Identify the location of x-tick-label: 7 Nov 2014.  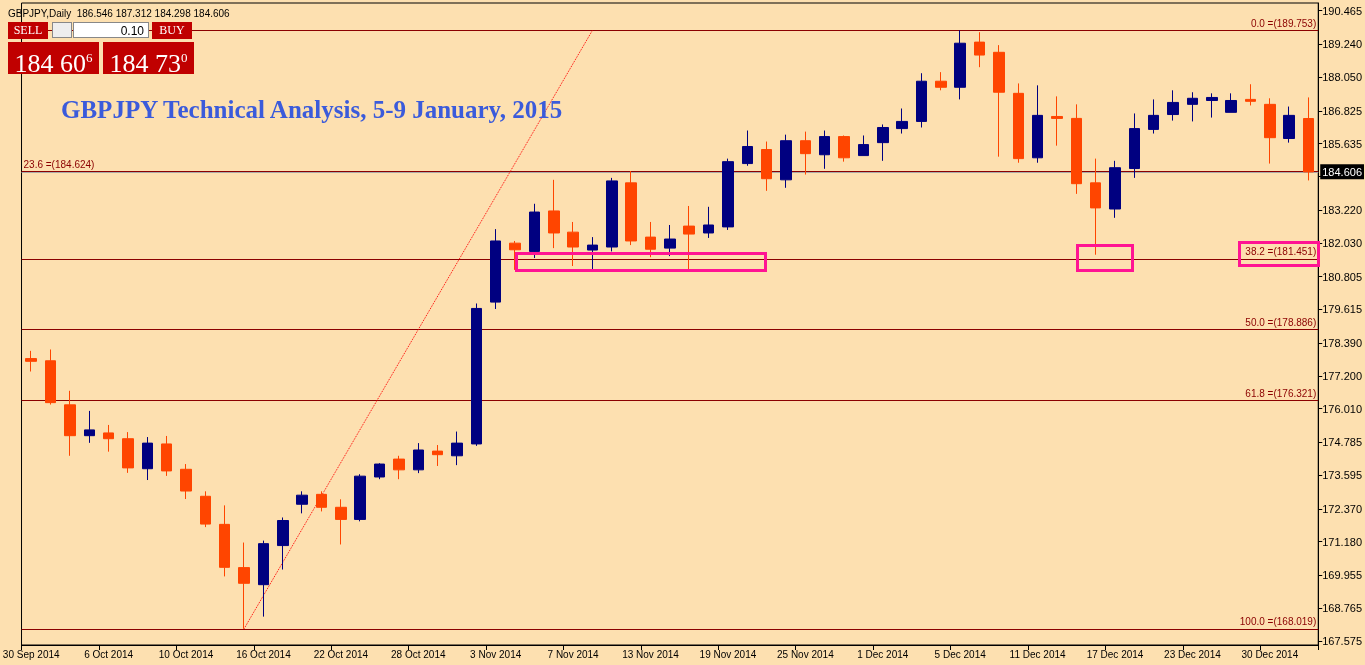
(573, 654).